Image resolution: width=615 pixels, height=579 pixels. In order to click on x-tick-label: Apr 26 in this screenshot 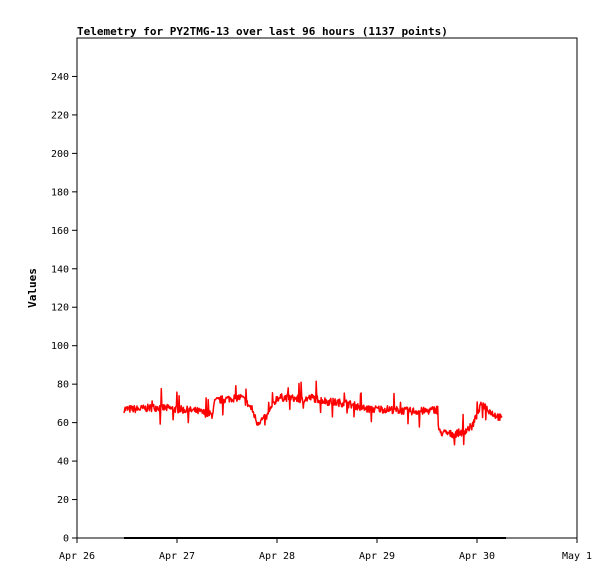, I will do `click(77, 556)`.